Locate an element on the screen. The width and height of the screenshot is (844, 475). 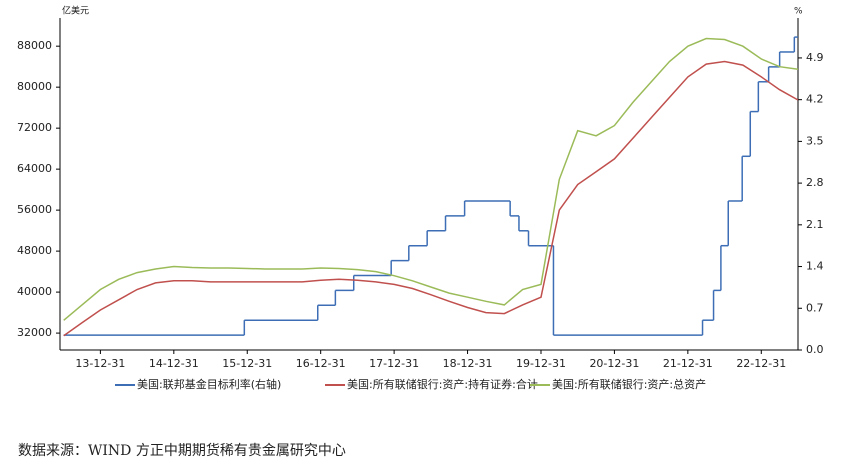
source-note: 数据来源：WIND 方正中期期货稀有贵金属研究中心 is located at coordinates (182, 450).